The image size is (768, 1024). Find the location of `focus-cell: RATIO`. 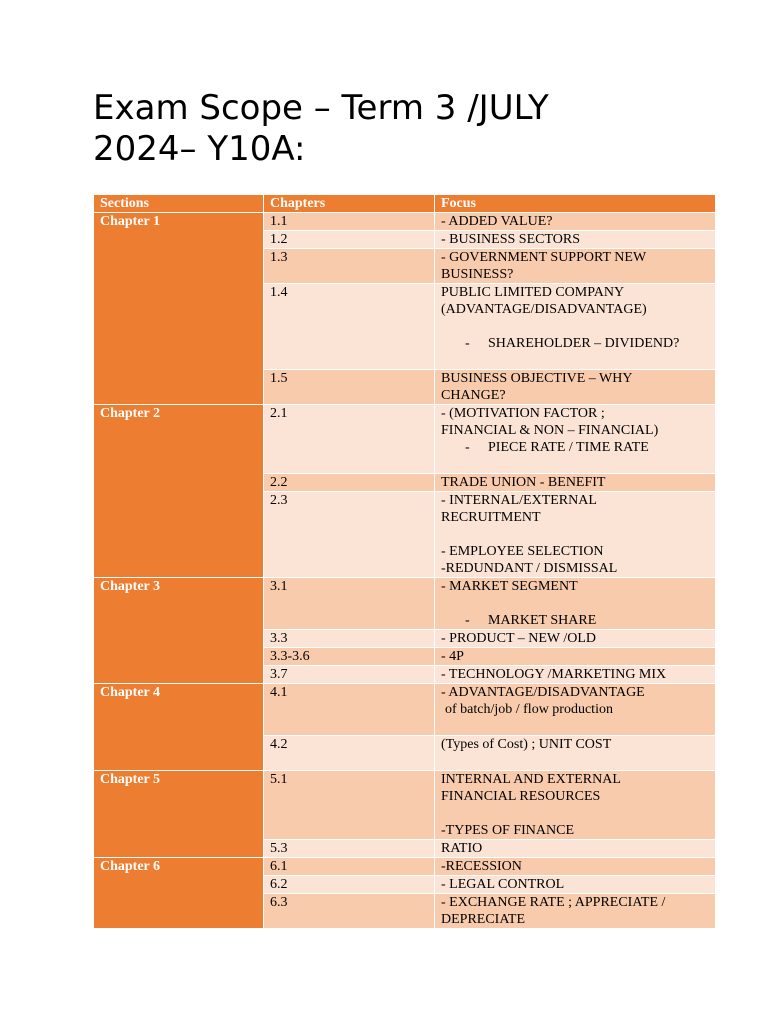

focus-cell: RATIO is located at coordinates (575, 848).